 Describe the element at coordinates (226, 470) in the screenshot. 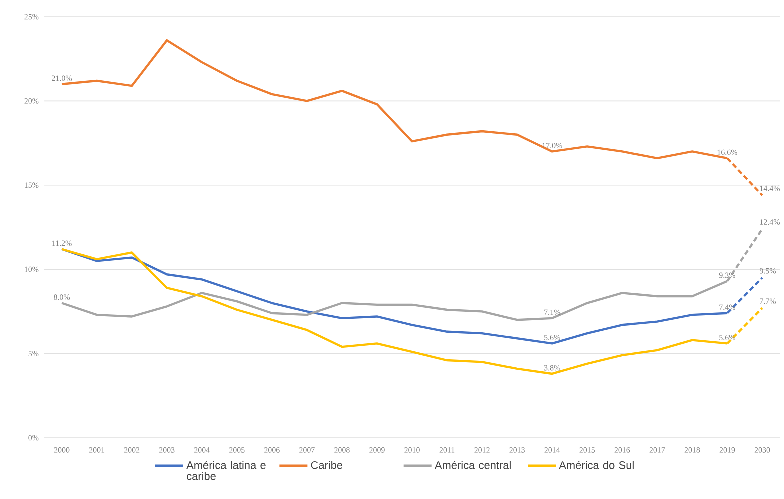

I see `legend-label: América latina e caribe` at that location.